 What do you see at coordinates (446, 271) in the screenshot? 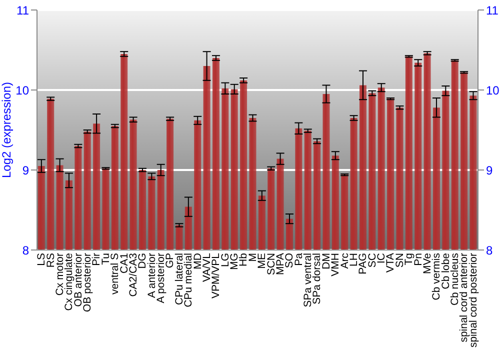
I see `x-tick-label: Cb lobe` at bounding box center [446, 271].